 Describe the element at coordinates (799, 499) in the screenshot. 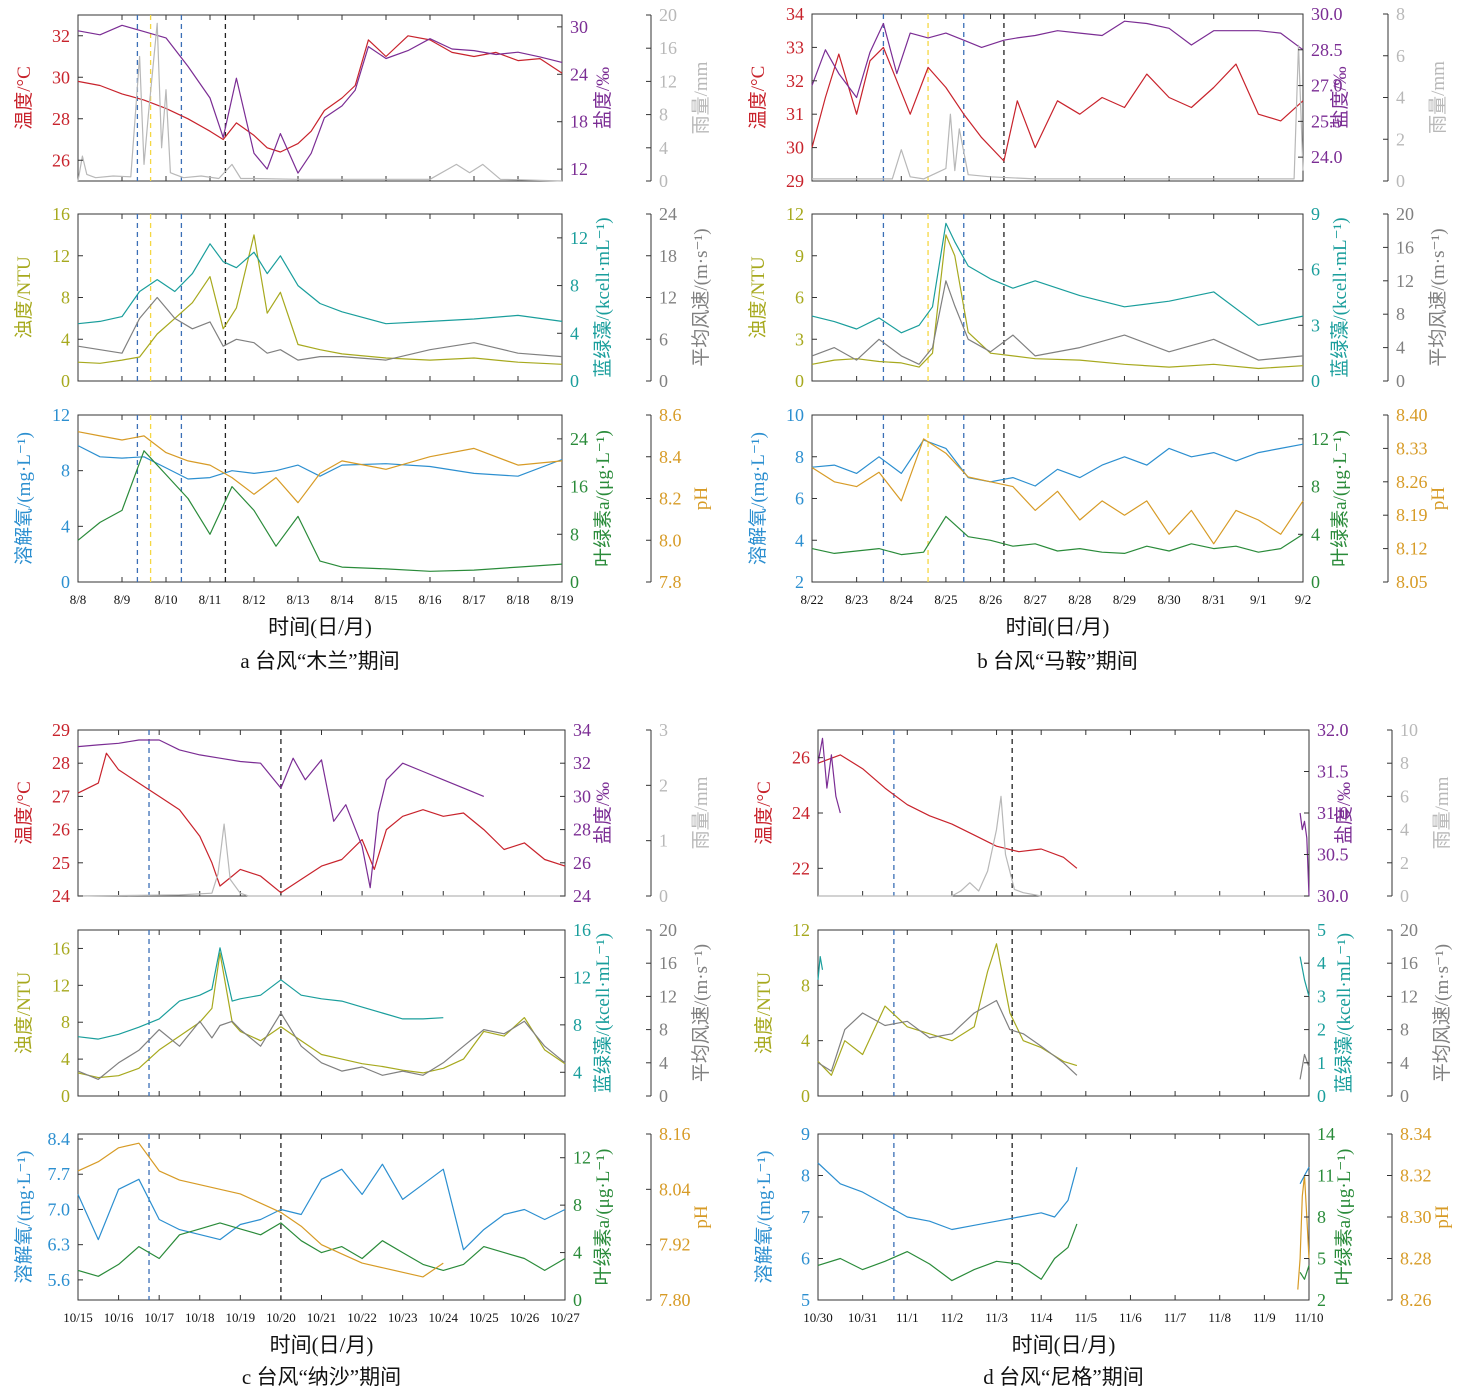

I see `left-tick-label: 6` at that location.